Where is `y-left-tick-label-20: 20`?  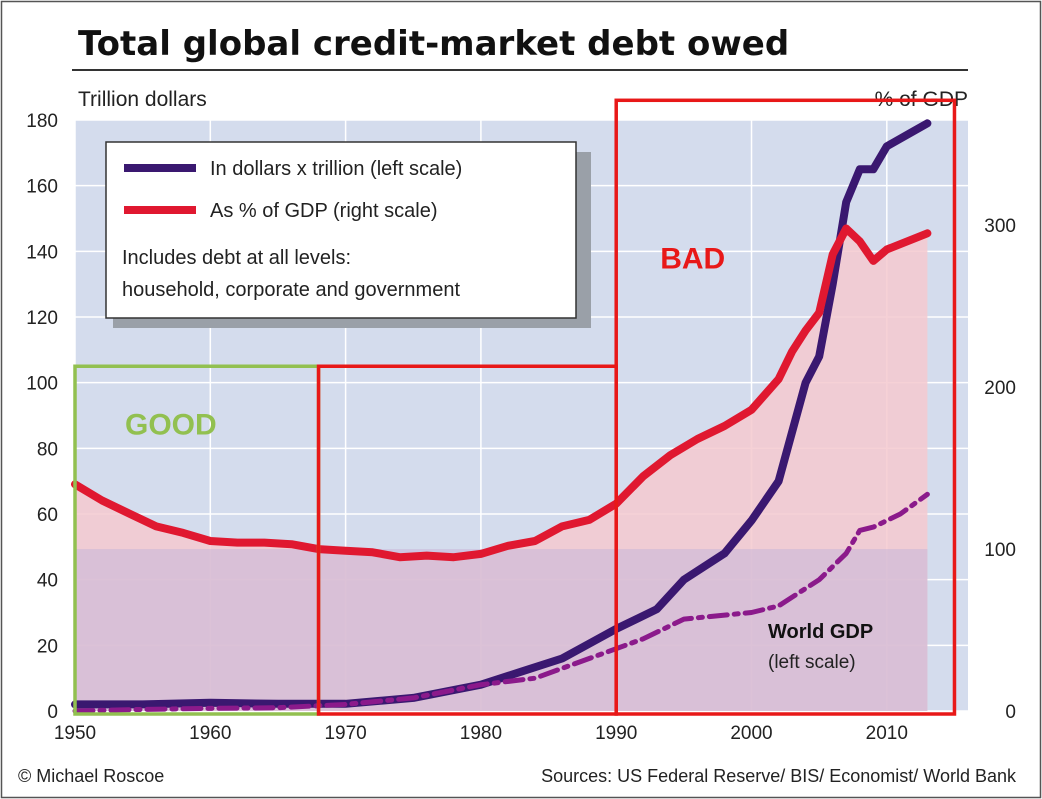 y-left-tick-label-20: 20 is located at coordinates (47, 646).